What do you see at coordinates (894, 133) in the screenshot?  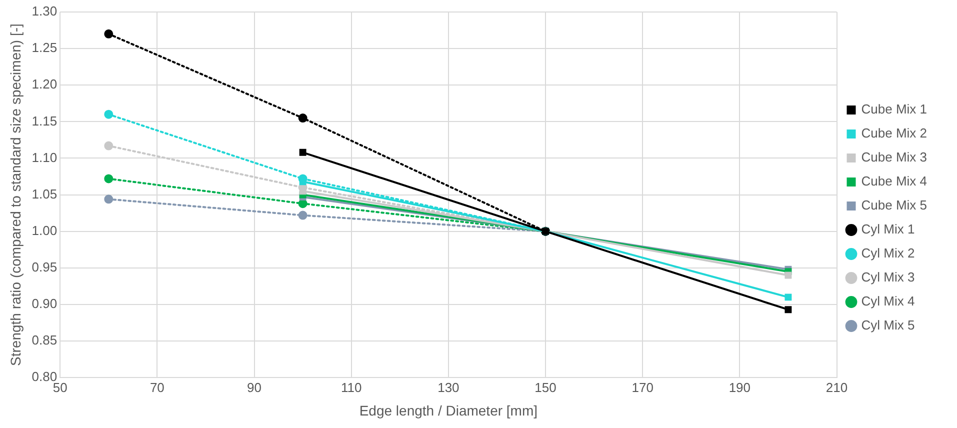 I see `legend-label: Cube Mix 2` at bounding box center [894, 133].